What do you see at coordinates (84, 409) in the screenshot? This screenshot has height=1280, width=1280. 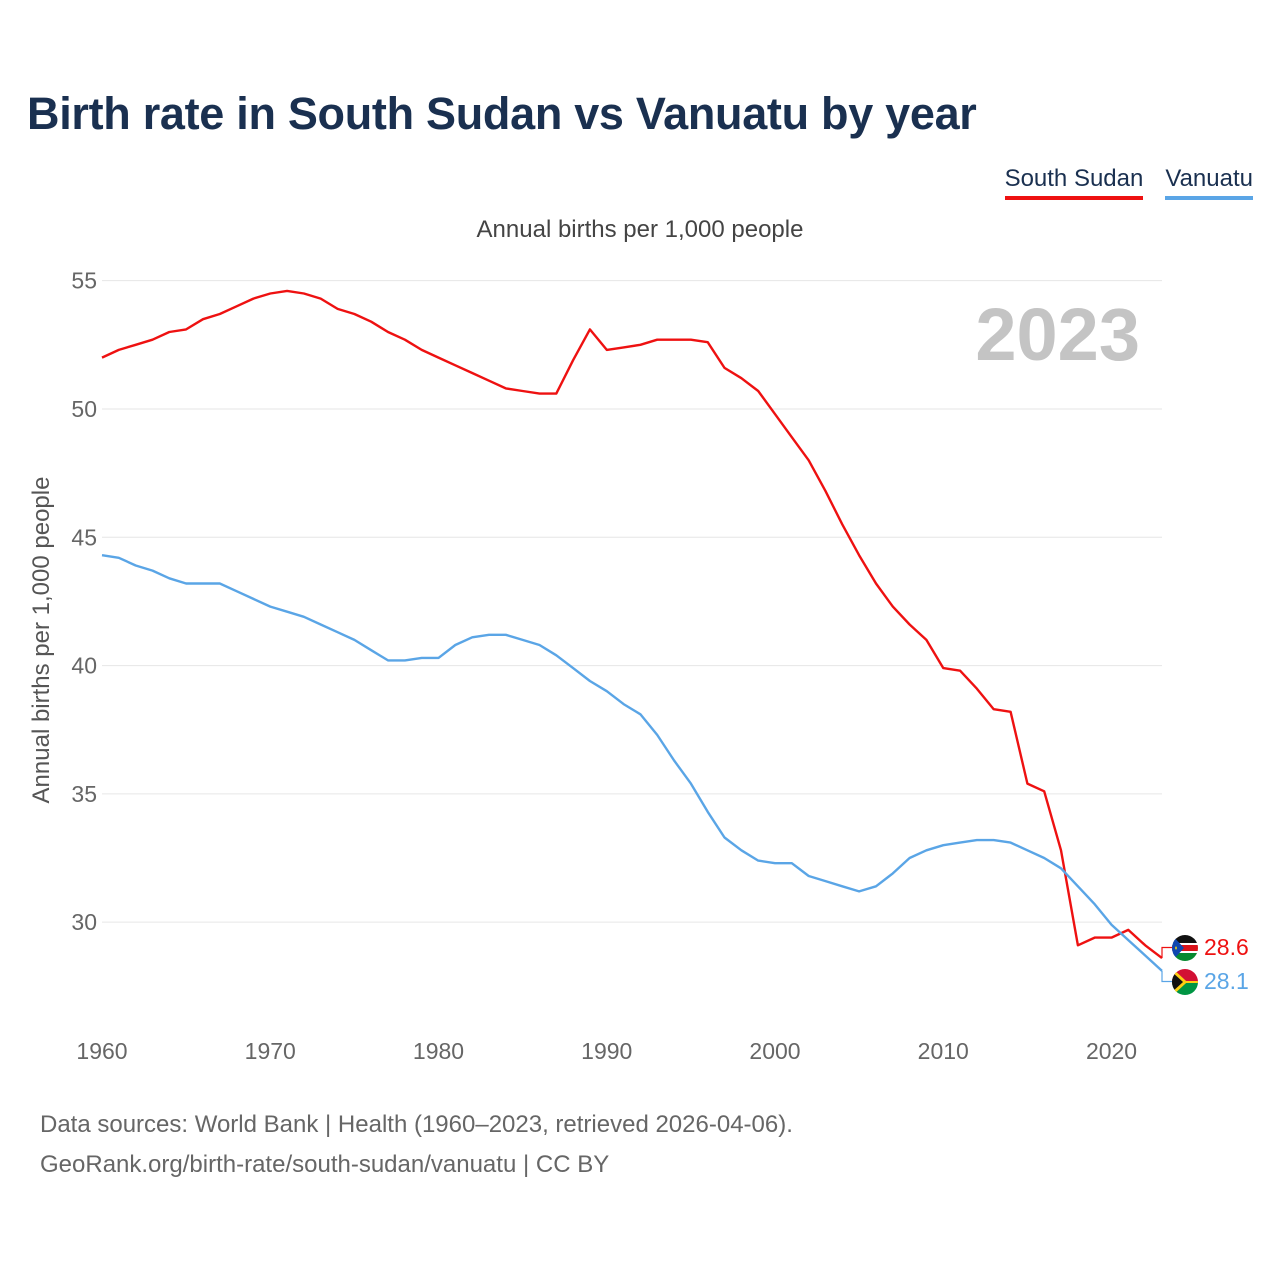 I see `y-tick-label: 50` at bounding box center [84, 409].